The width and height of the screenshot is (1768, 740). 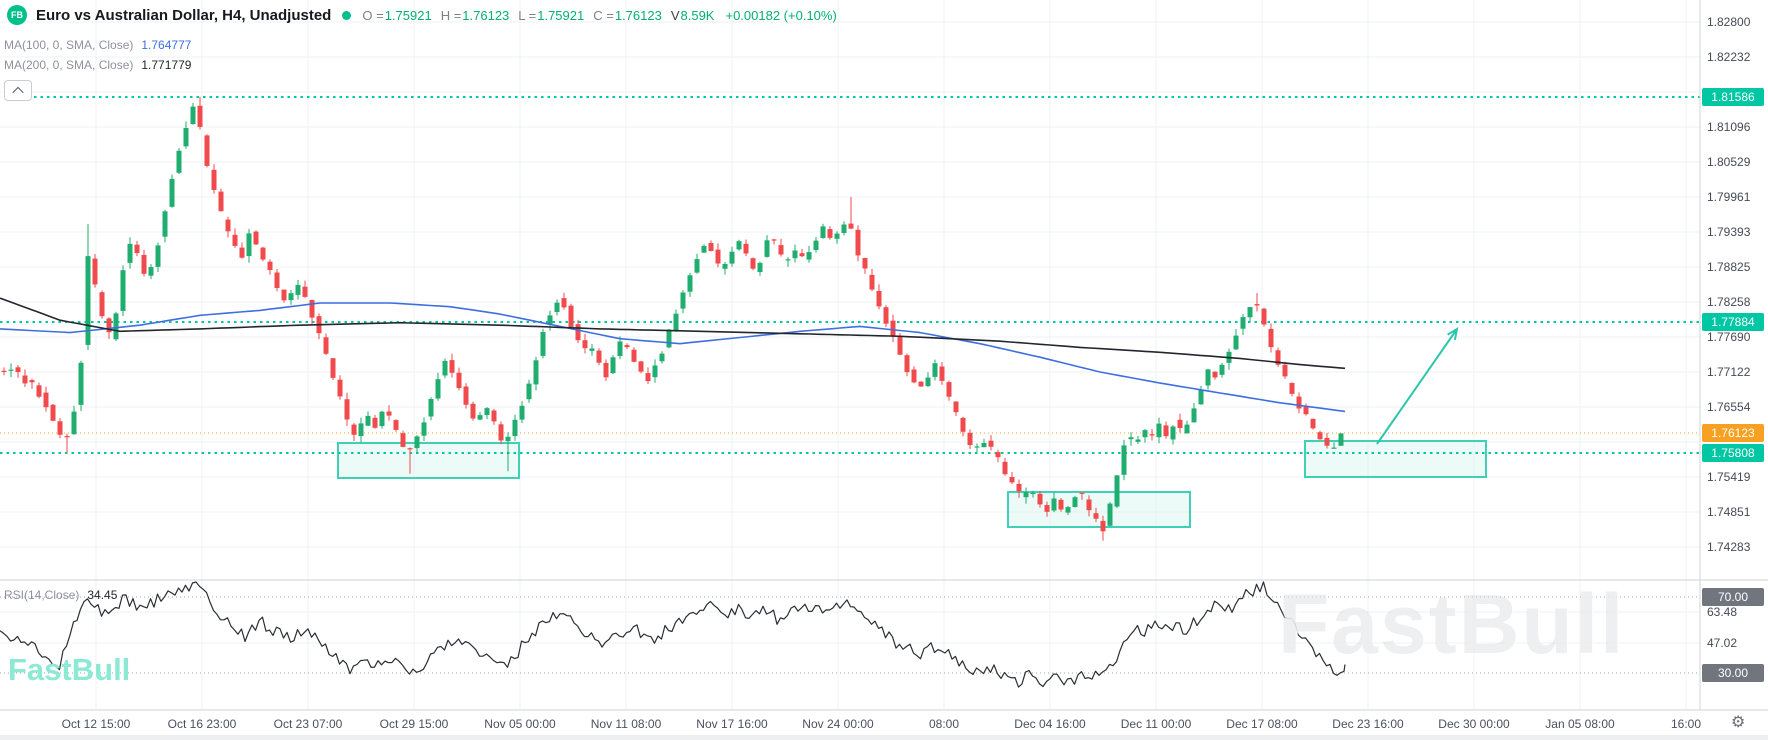 What do you see at coordinates (673, 333) in the screenshot?
I see `ma200-line` at bounding box center [673, 333].